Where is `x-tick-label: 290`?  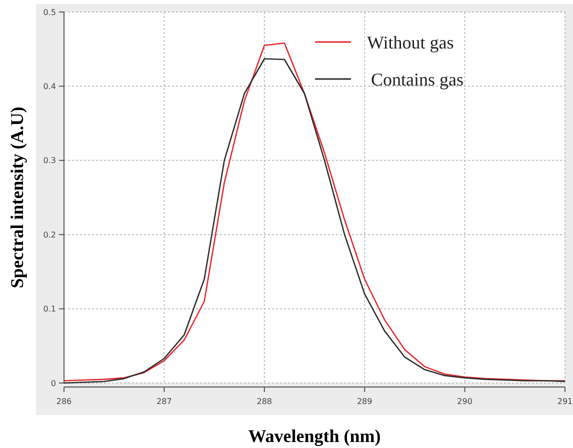 x-tick-label: 290 is located at coordinates (464, 401).